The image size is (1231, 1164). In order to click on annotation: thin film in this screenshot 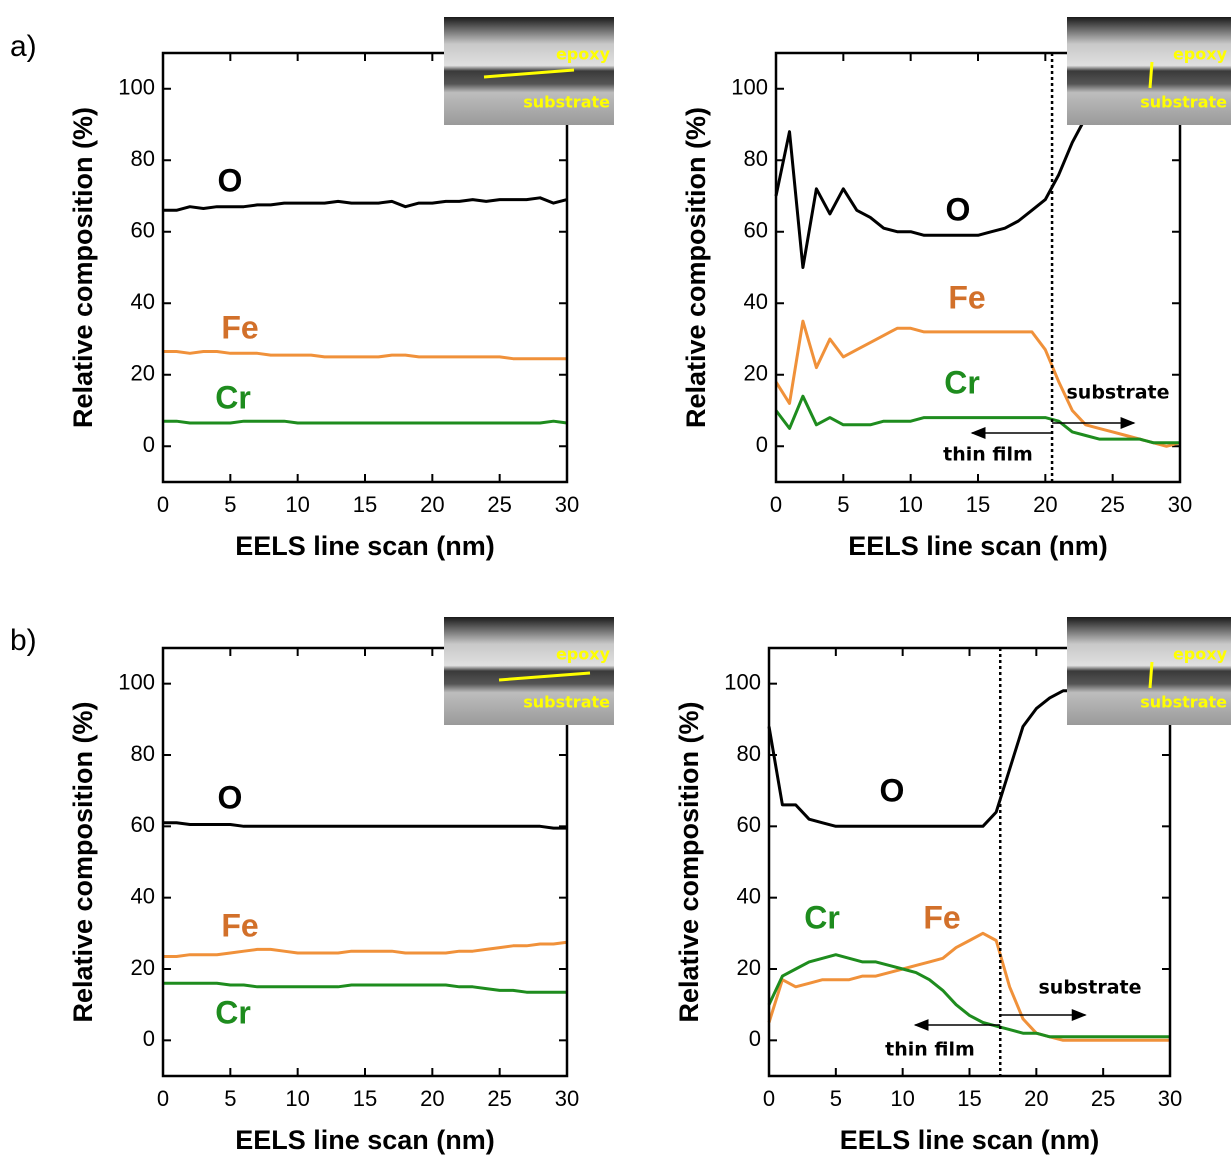, I will do `click(988, 455)`.